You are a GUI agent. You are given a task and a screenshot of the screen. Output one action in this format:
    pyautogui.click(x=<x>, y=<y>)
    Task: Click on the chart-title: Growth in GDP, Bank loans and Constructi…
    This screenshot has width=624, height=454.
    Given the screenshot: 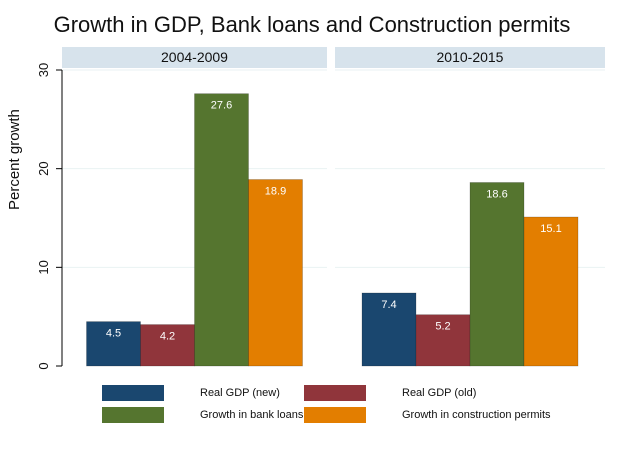 What is the action you would take?
    pyautogui.click(x=312, y=24)
    